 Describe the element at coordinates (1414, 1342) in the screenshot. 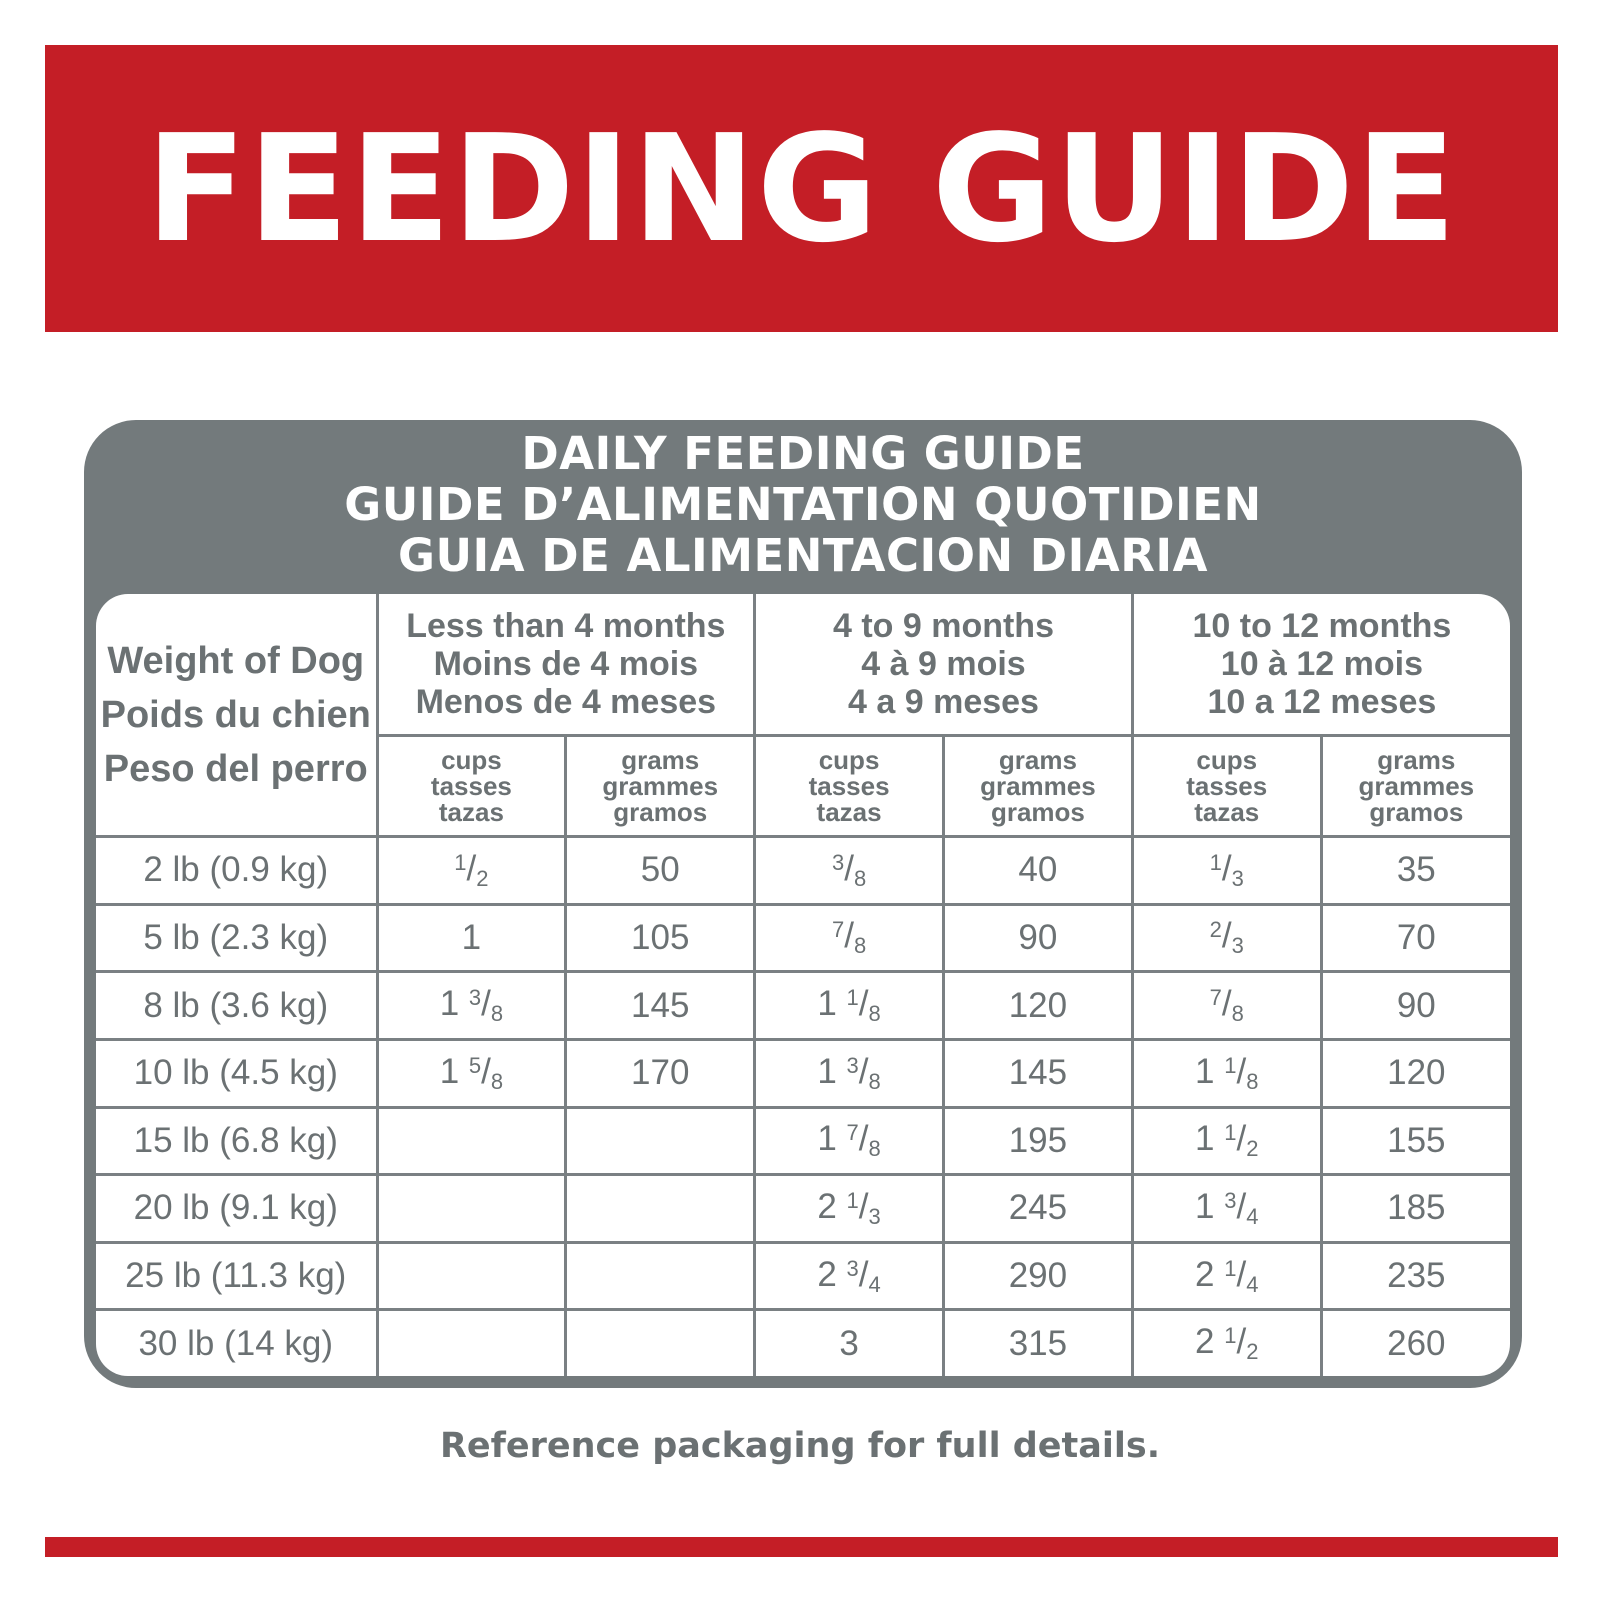

I see `grams-cell: 260` at that location.